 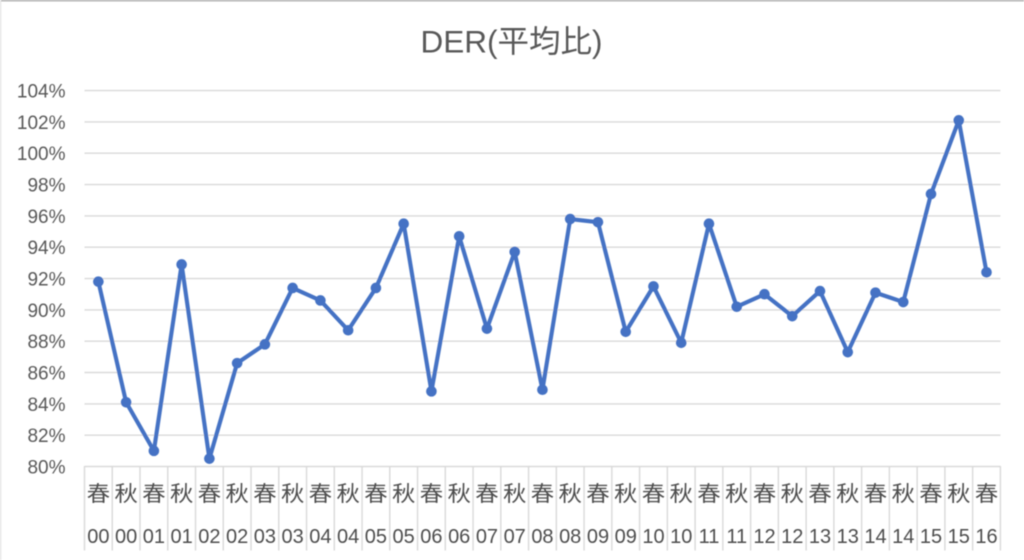 What do you see at coordinates (46, 248) in the screenshot?
I see `svg-text: 94%` at bounding box center [46, 248].